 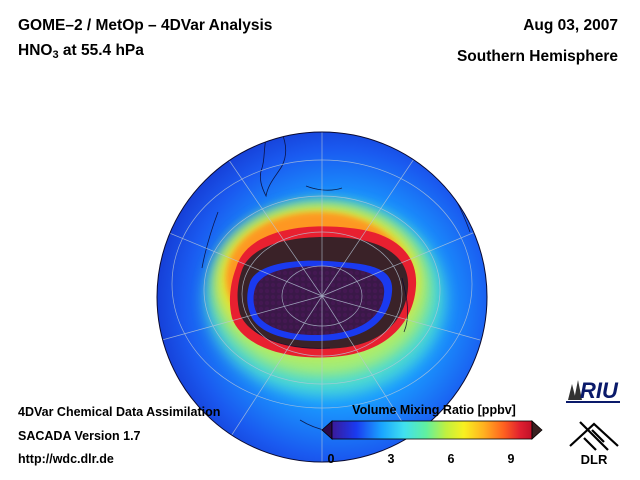 I want to click on colorbar-over-arrow, so click(x=537, y=430).